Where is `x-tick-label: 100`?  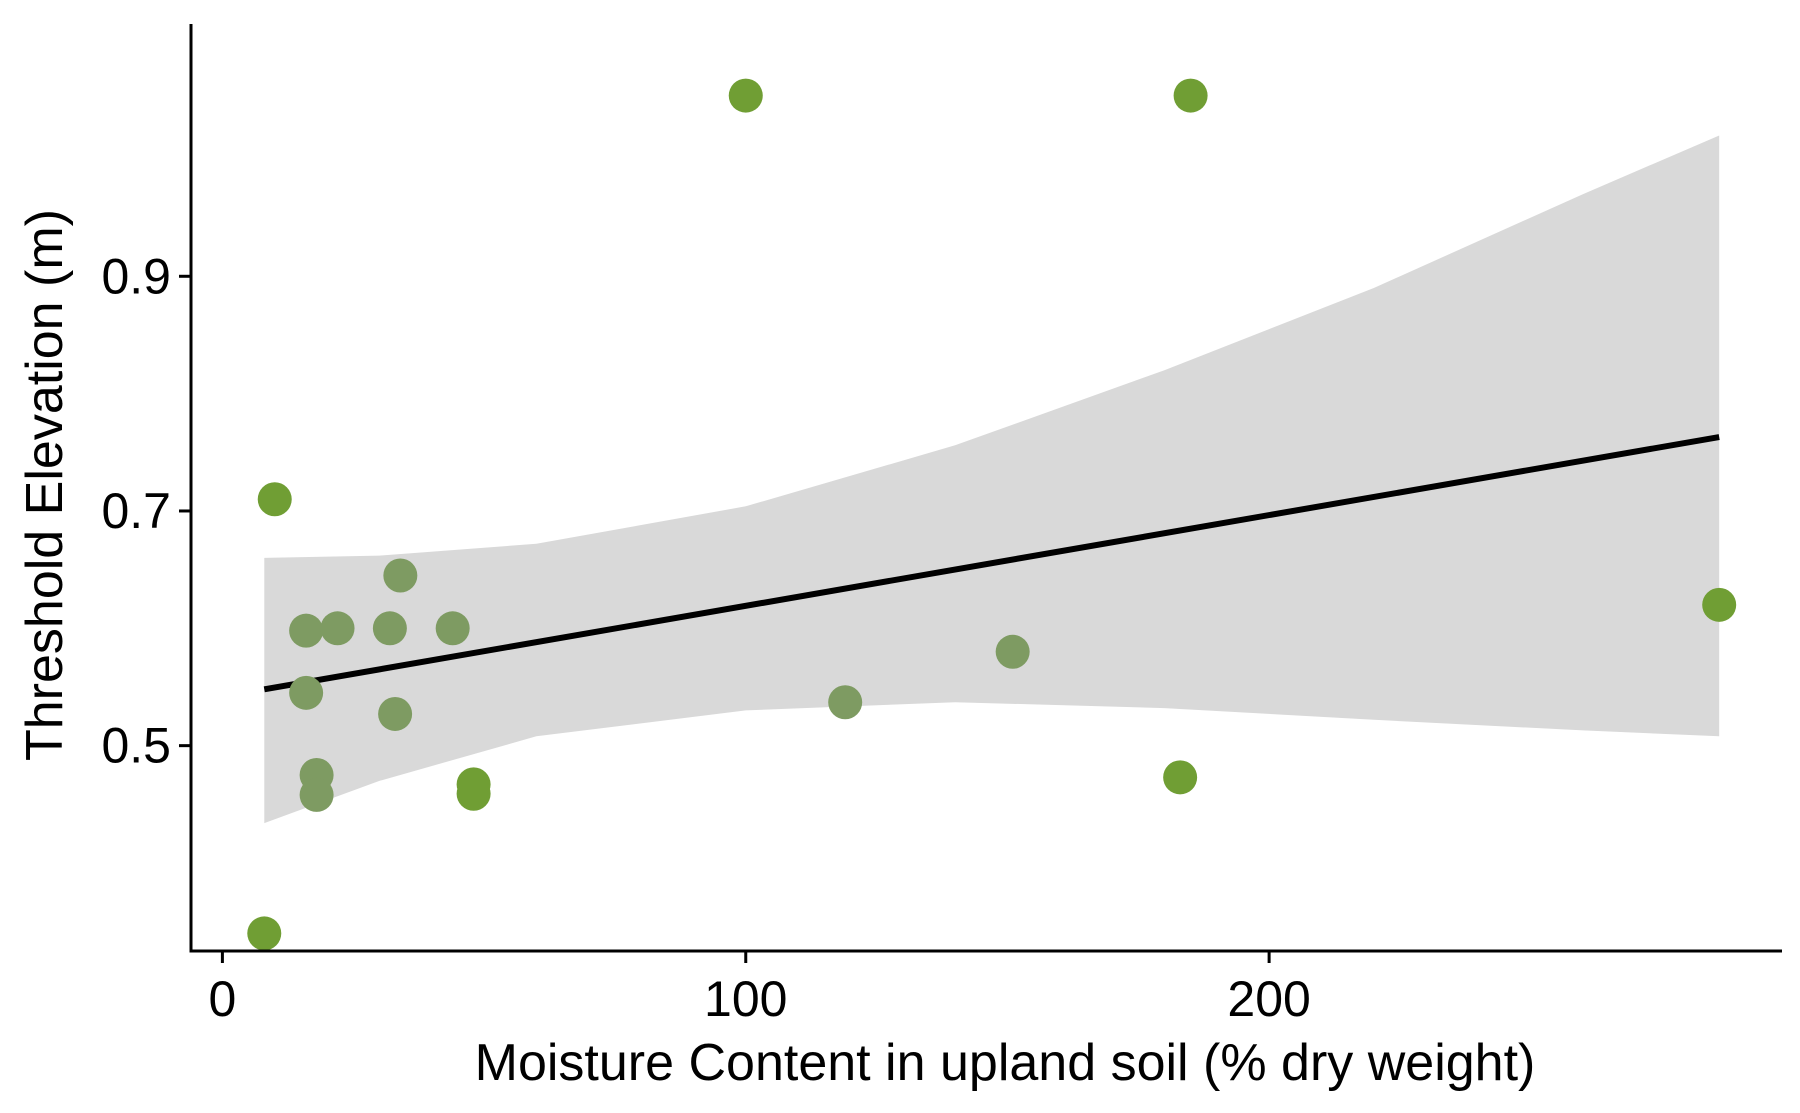
x-tick-label: 100 is located at coordinates (745, 999).